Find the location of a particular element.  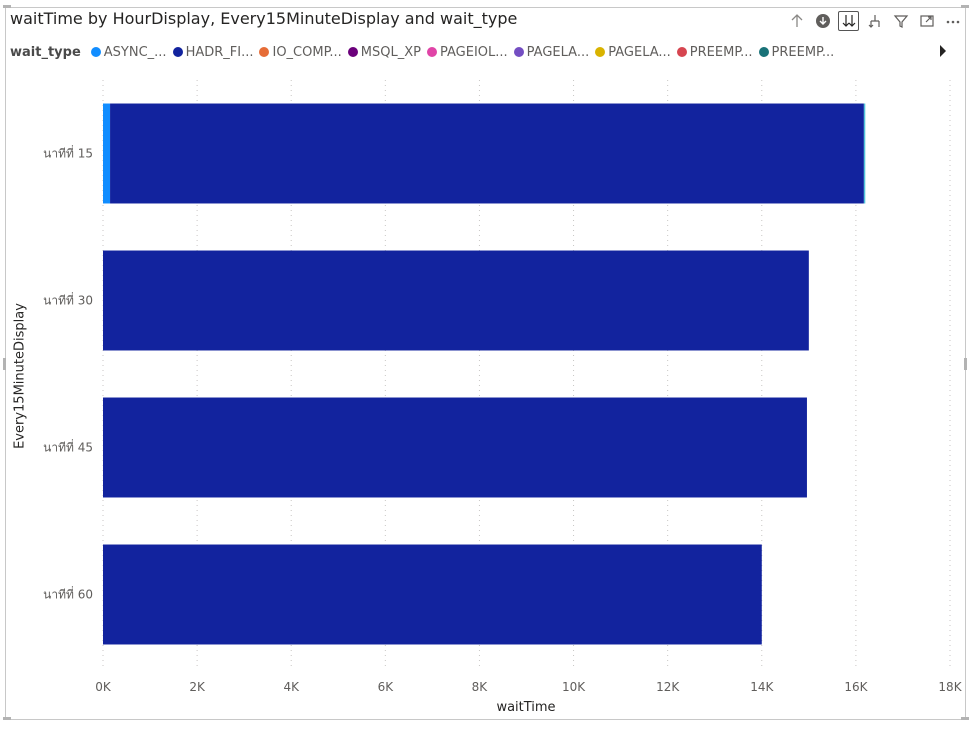

x-tick-label: 18K is located at coordinates (950, 687).